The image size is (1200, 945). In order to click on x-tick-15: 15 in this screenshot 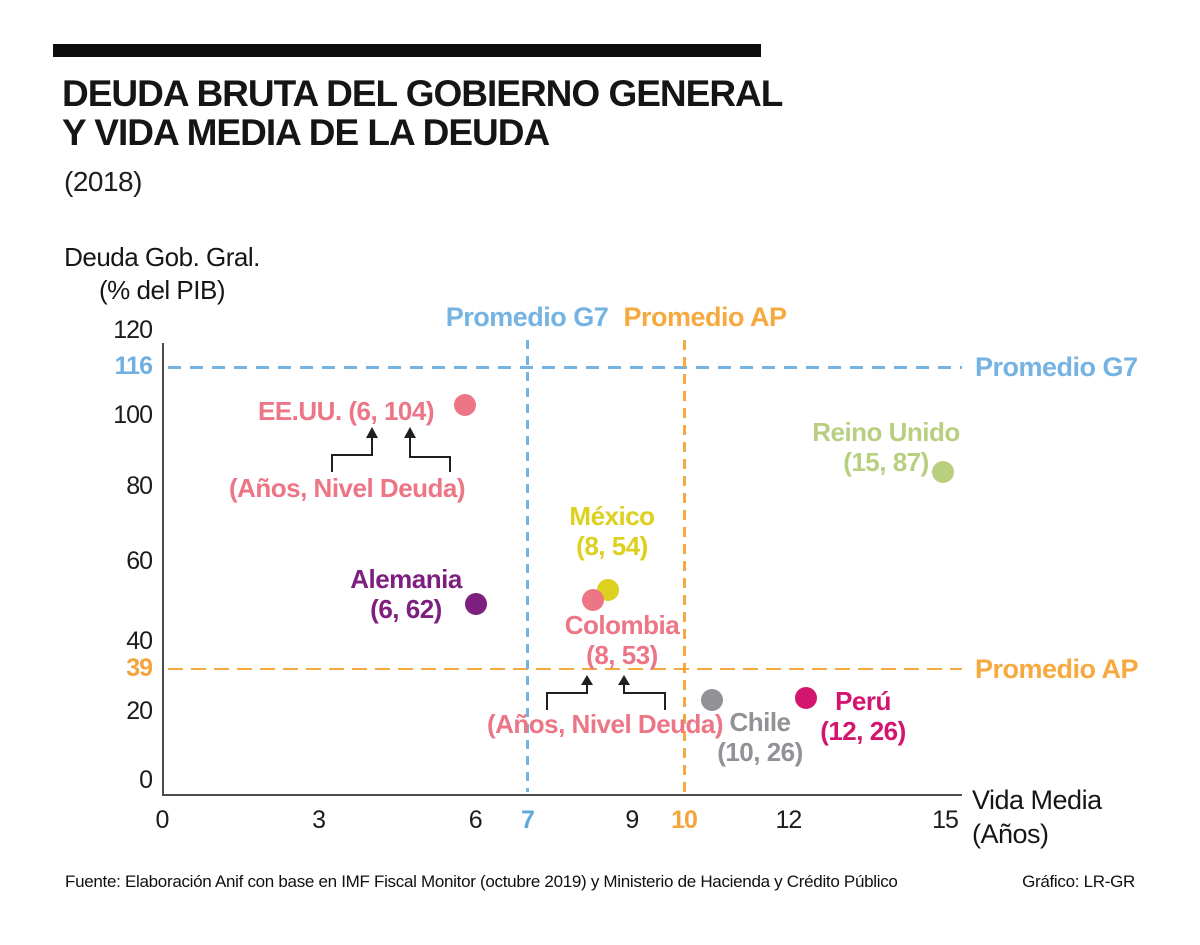, I will do `click(945, 820)`.